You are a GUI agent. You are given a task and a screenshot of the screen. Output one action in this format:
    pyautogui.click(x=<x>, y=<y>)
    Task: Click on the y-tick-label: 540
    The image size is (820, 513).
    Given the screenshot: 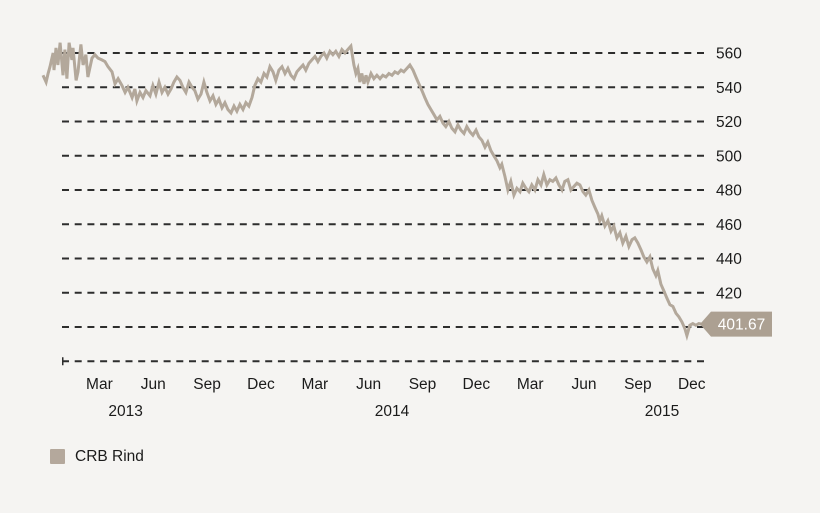 What is the action you would take?
    pyautogui.click(x=729, y=88)
    